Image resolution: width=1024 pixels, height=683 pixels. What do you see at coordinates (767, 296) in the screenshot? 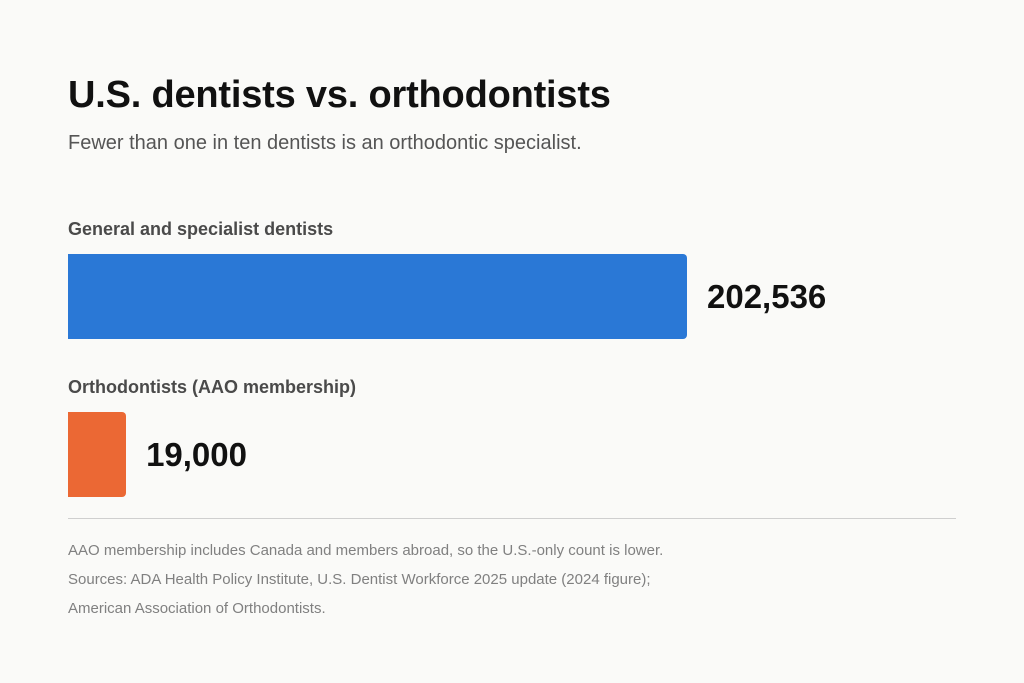
I see `value-label-dentists: 202,536` at bounding box center [767, 296].